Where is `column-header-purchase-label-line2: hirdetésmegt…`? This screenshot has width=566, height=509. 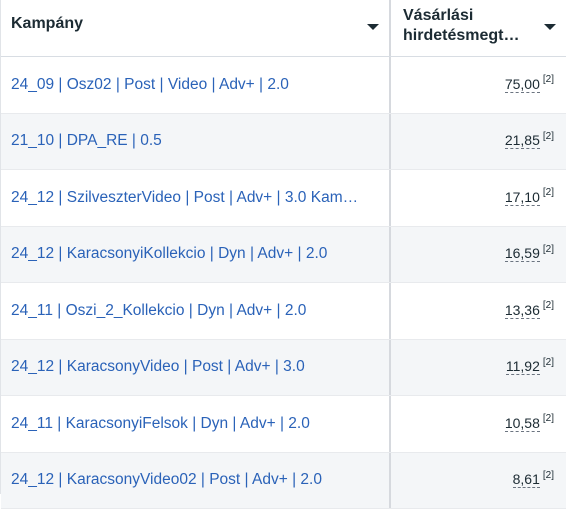 column-header-purchase-label-line2: hirdetésmegt… is located at coordinates (484, 36).